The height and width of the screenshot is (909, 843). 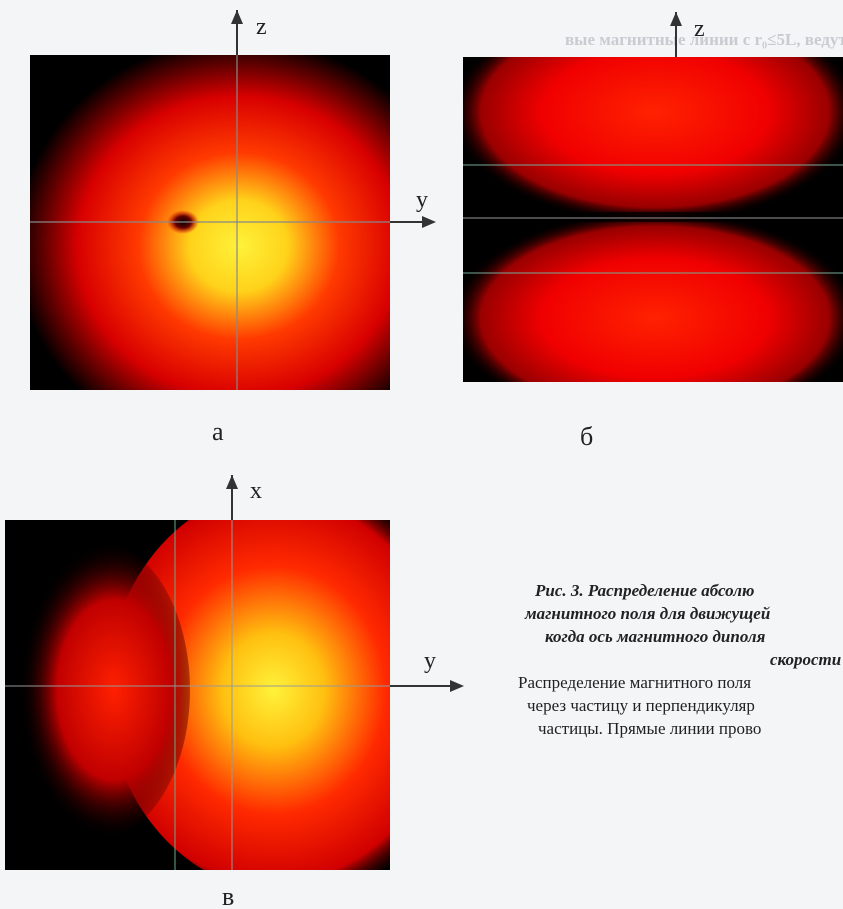 What do you see at coordinates (228, 895) in the screenshot?
I see `panel-label: в` at bounding box center [228, 895].